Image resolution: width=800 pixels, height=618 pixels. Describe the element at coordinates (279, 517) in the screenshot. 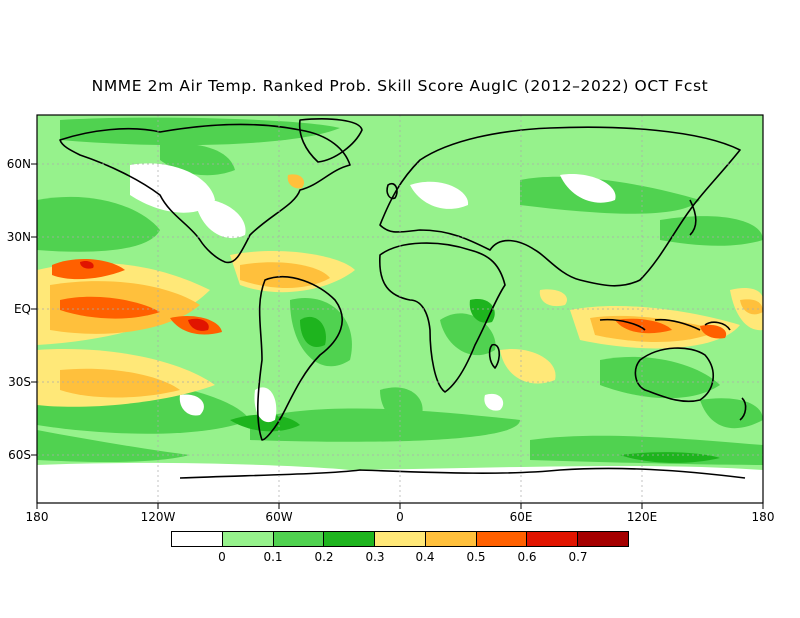

I see `x-tick-label: 60W` at that location.